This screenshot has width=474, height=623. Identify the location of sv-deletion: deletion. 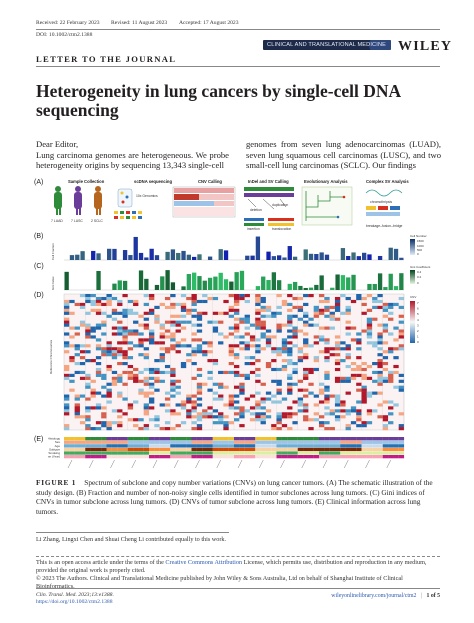
(256, 210).